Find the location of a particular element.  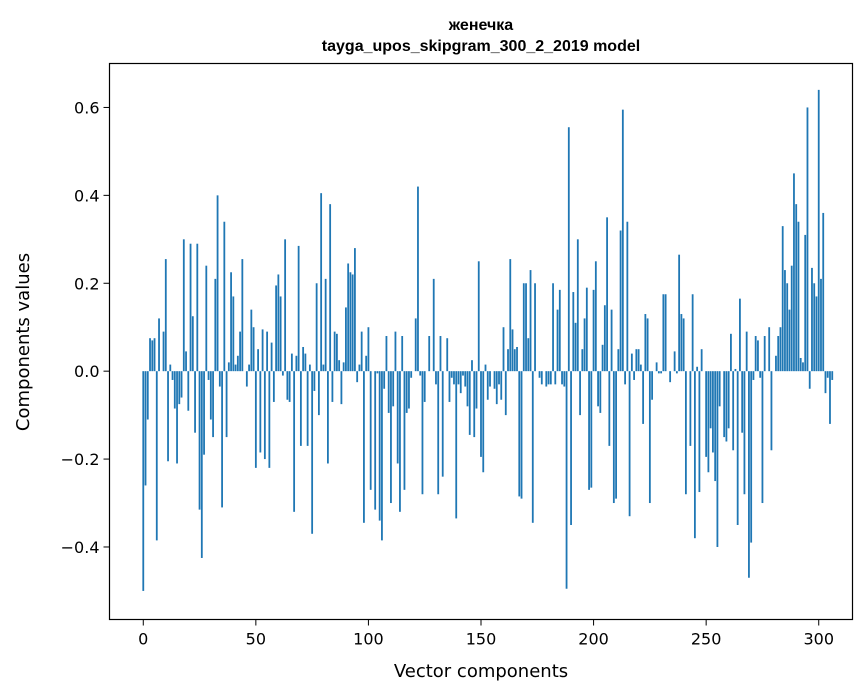

x-axis-label: Vector components is located at coordinates (481, 671).